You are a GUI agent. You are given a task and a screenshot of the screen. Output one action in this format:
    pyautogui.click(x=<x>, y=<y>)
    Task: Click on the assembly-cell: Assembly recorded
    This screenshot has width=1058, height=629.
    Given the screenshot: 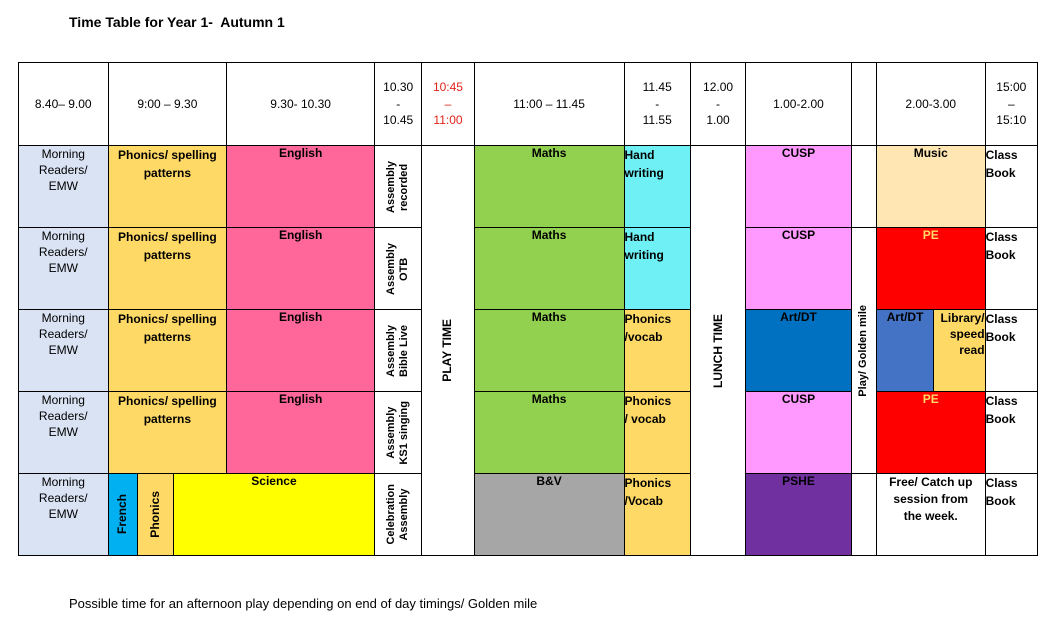 What is the action you would take?
    pyautogui.click(x=398, y=186)
    